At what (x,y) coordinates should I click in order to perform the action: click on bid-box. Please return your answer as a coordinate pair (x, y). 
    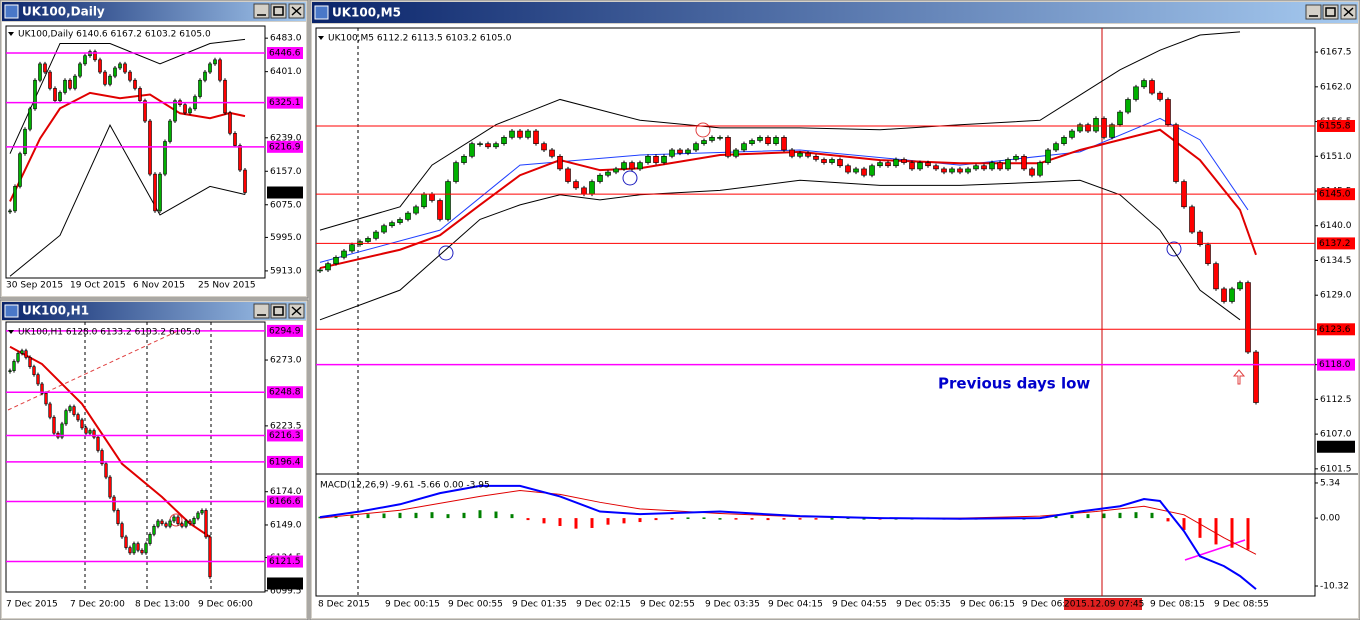
    Looking at the image, I should click on (285, 583).